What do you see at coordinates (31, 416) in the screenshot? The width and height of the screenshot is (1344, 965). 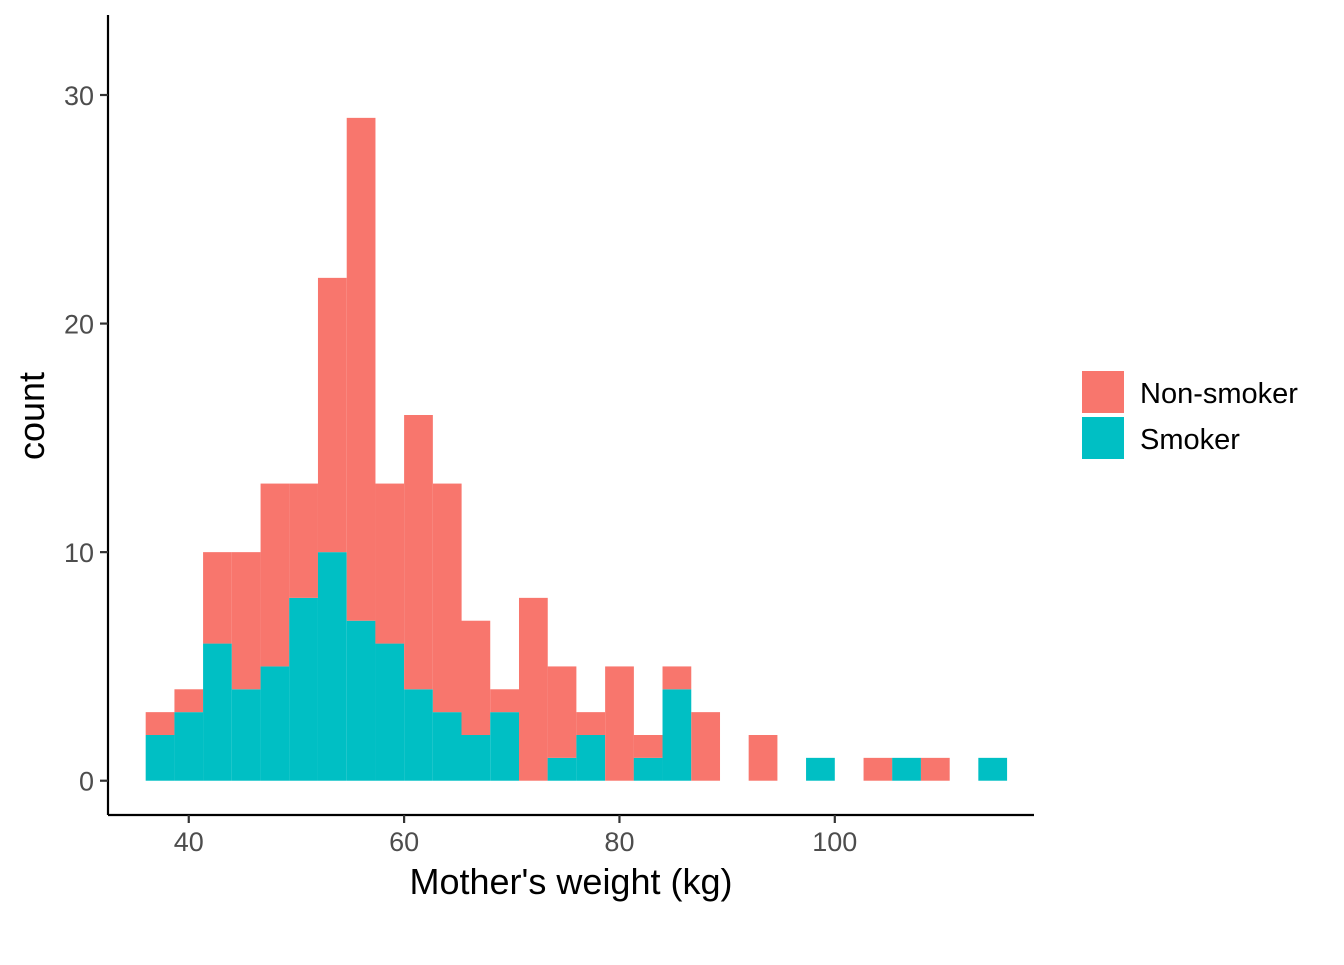 I see `y-axis-title: count` at bounding box center [31, 416].